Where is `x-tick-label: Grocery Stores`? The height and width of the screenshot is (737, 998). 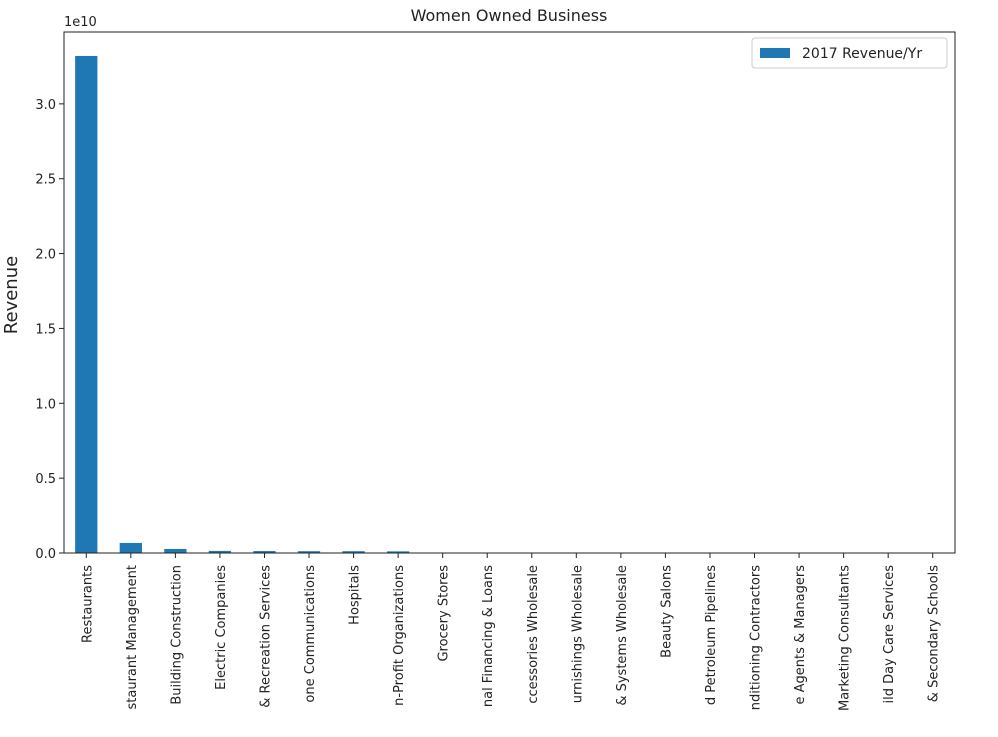
x-tick-label: Grocery Stores is located at coordinates (444, 613).